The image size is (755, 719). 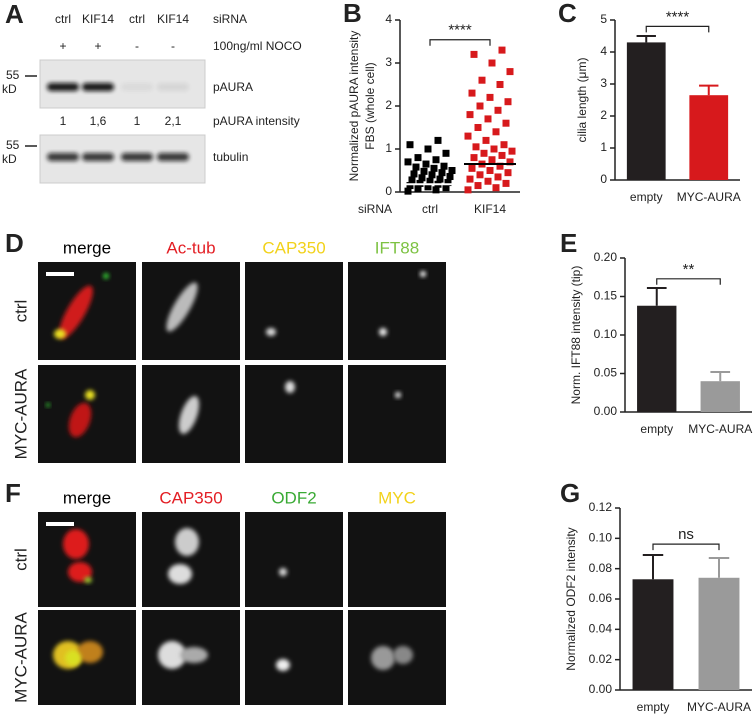 What do you see at coordinates (606, 334) in the screenshot?
I see `y-tick-label: 0.10` at bounding box center [606, 334].